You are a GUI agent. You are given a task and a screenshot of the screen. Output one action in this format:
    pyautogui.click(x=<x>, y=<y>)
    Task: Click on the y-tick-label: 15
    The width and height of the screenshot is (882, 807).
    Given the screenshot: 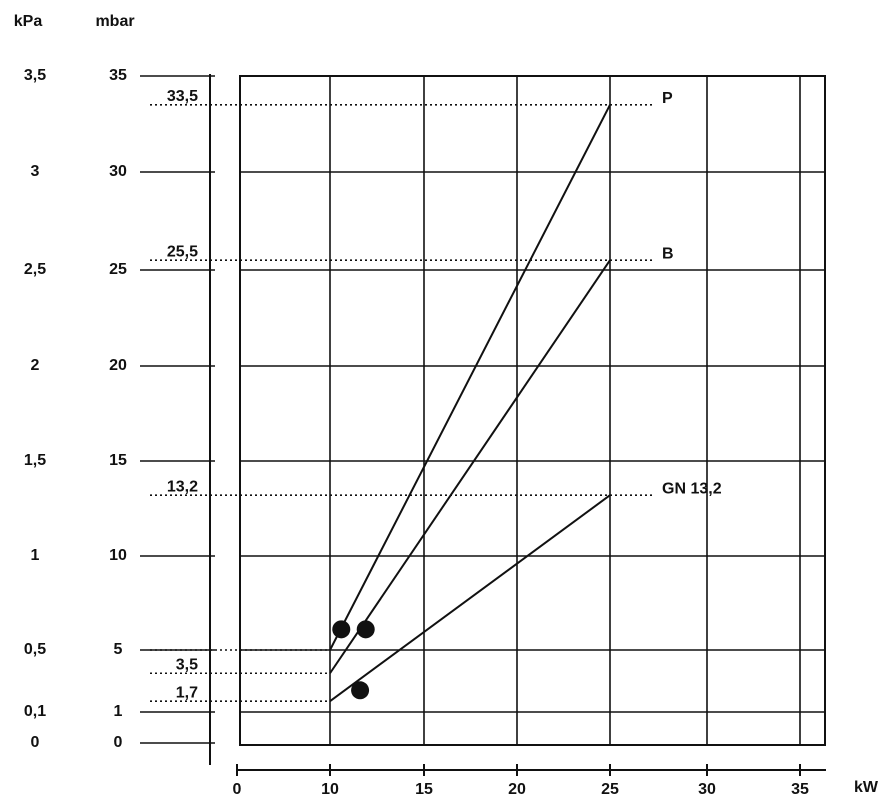 What is the action you would take?
    pyautogui.click(x=118, y=460)
    